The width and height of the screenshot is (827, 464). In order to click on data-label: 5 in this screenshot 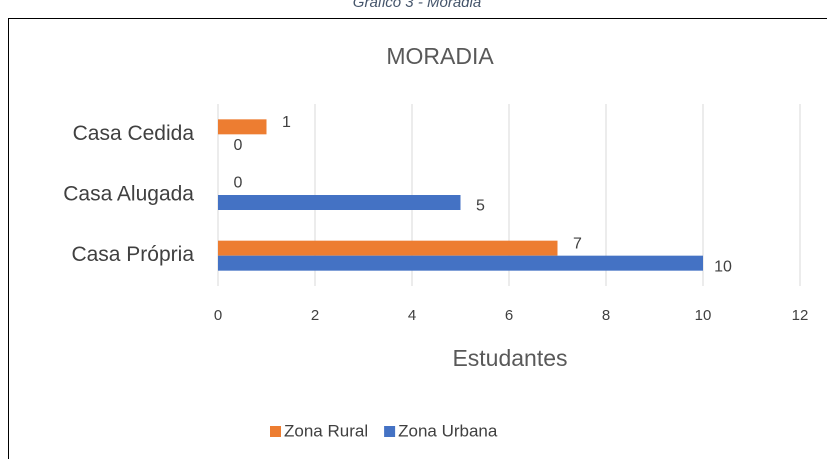, I will do `click(480, 206)`.